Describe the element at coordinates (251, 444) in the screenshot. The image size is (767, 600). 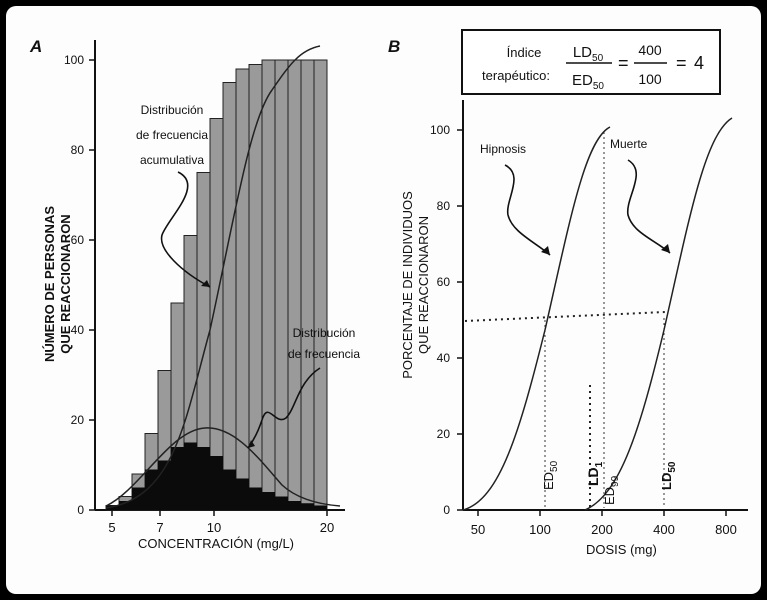
I see `arrowhead-frequency` at that location.